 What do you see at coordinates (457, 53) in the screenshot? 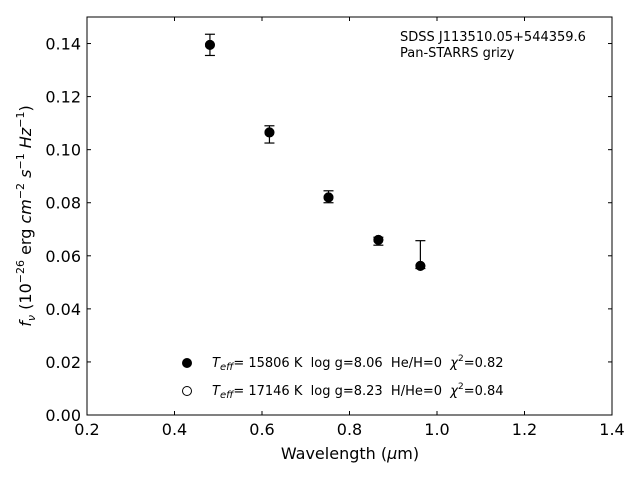
I see `annotation-survey: Pan-STARRS grizy` at bounding box center [457, 53].